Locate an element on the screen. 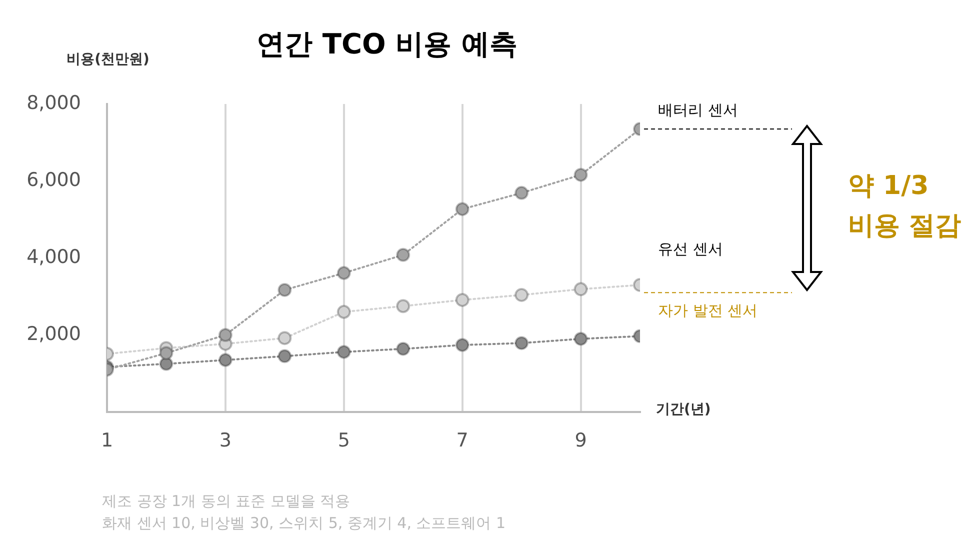 This screenshot has width=976, height=550. y-tick-label: 4,000 is located at coordinates (53, 257).